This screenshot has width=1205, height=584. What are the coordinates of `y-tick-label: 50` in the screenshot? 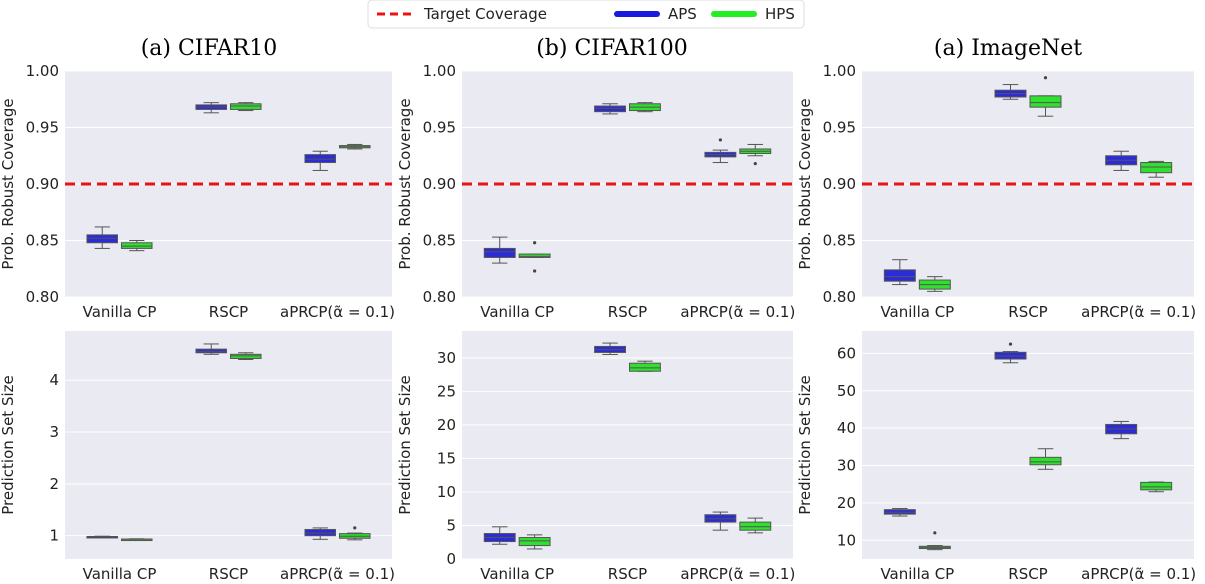 It's located at (846, 391).